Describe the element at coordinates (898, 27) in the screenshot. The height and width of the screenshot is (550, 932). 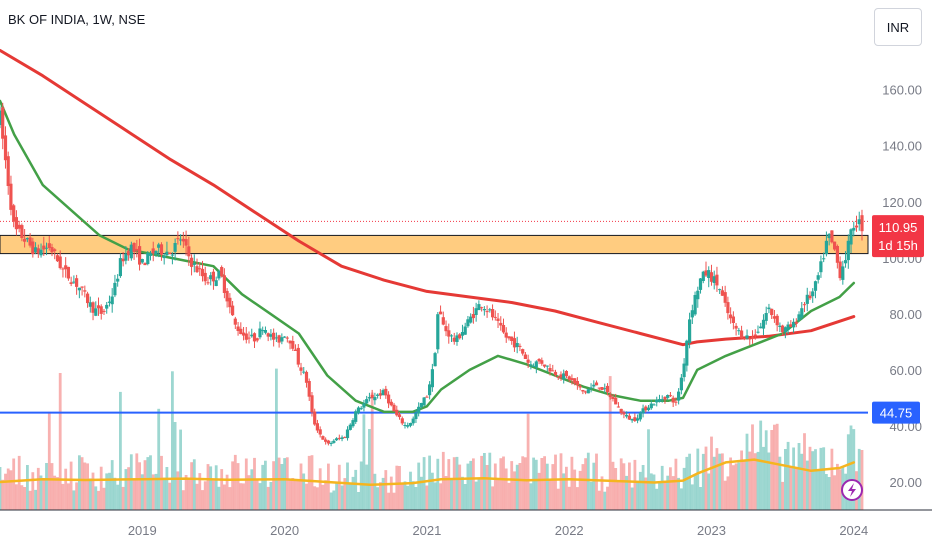
I see `currency-button: INR` at that location.